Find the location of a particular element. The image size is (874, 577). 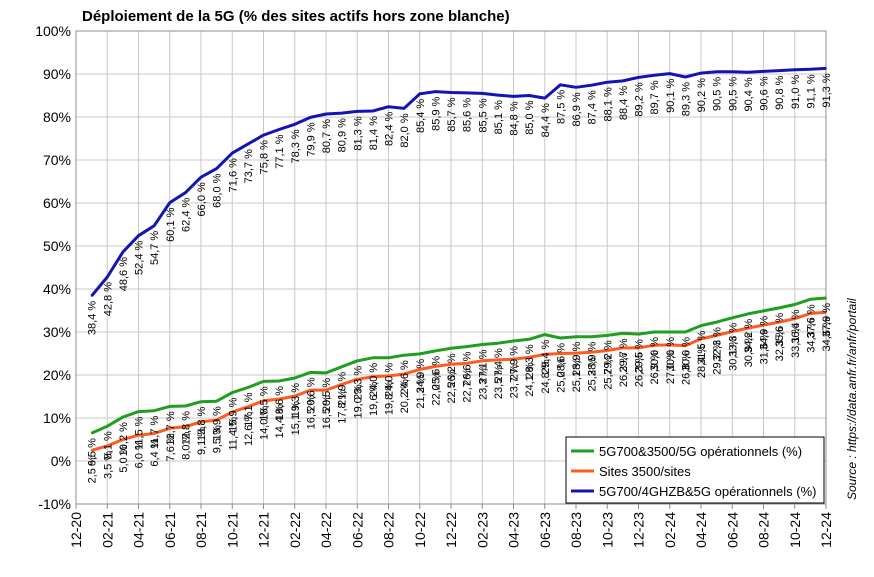

data-label: 12,7 % is located at coordinates (171, 428).